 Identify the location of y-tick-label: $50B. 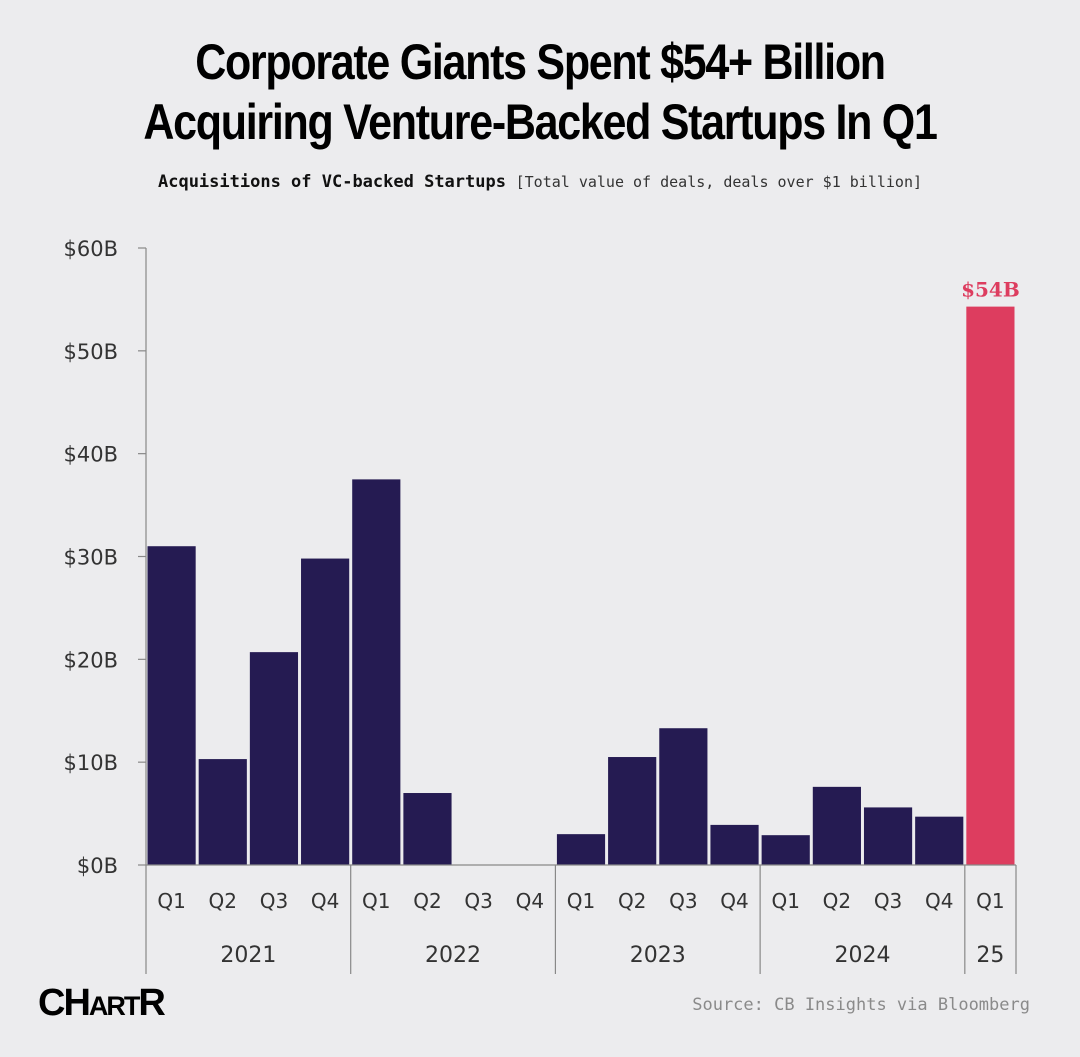
(91, 352).